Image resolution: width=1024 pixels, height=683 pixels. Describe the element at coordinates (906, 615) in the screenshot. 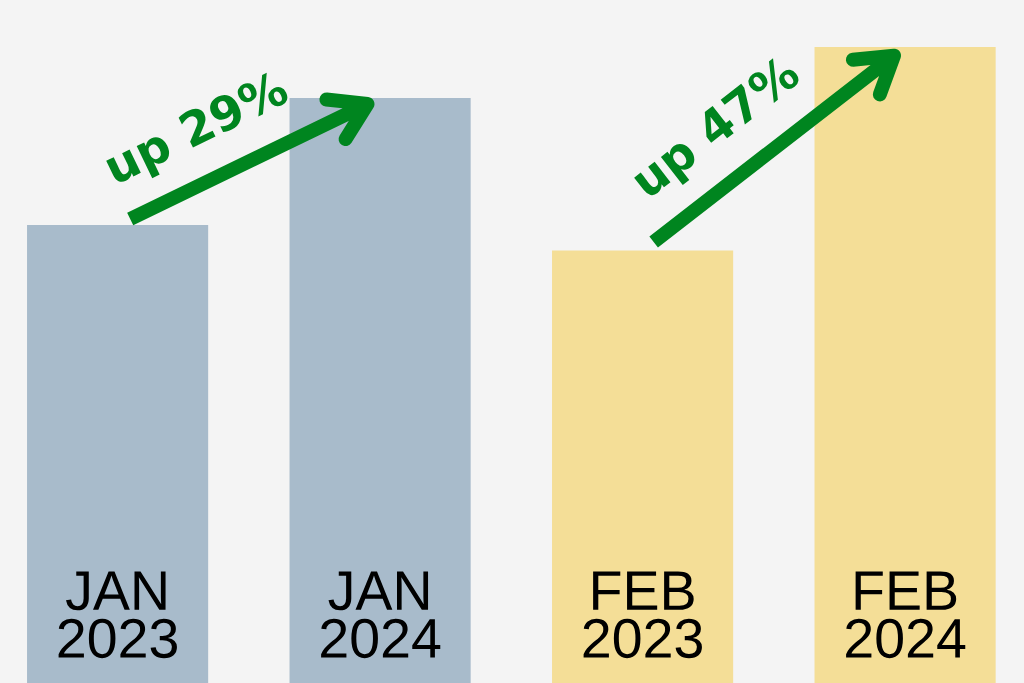

I see `x-tick-label: FEB 2024` at that location.